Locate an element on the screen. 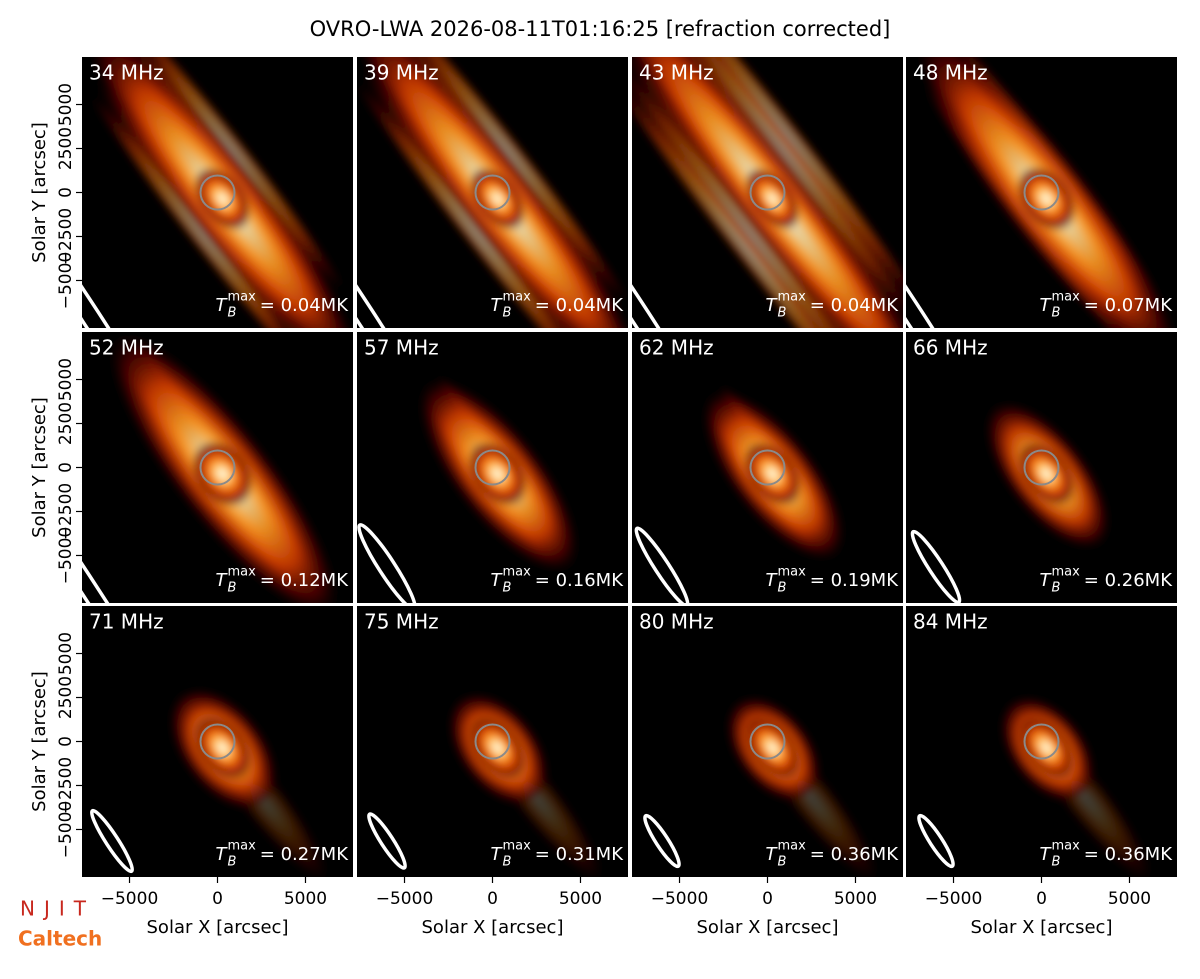 This screenshot has height=979, width=1200. frequency-label: 80 MHz is located at coordinates (676, 622).